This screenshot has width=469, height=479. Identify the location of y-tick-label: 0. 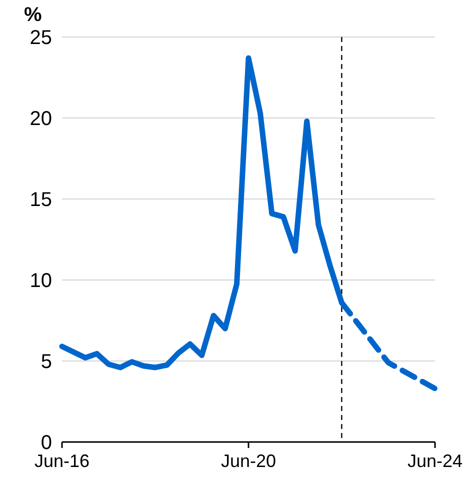
(46, 443).